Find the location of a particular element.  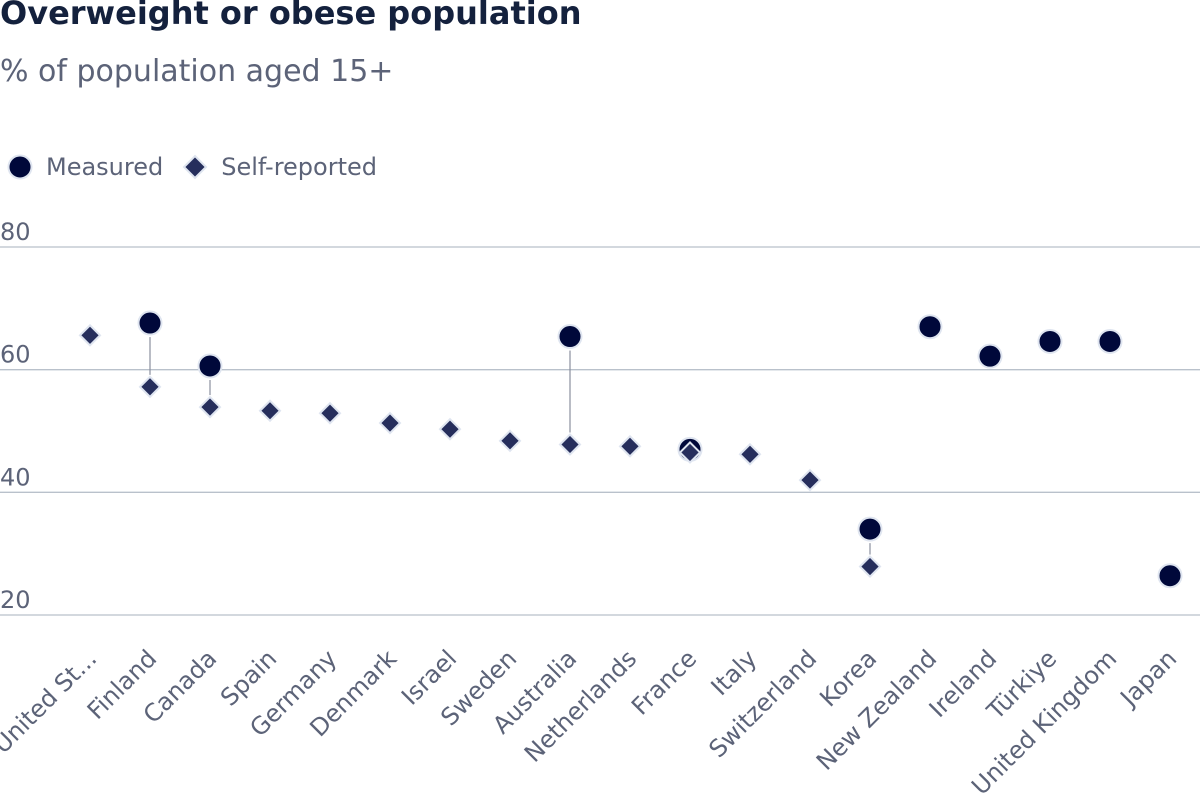

y-tick-label-20: 20 is located at coordinates (15, 600).